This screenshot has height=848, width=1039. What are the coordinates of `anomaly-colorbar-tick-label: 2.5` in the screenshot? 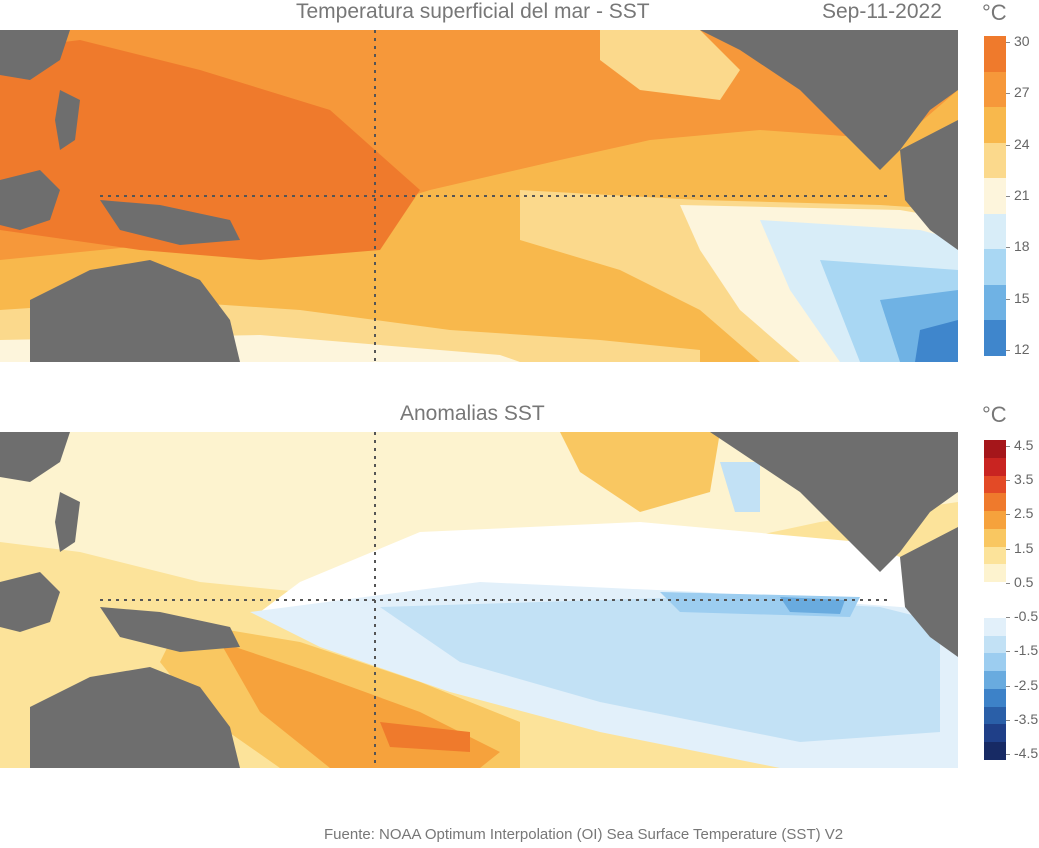 It's located at (1024, 513).